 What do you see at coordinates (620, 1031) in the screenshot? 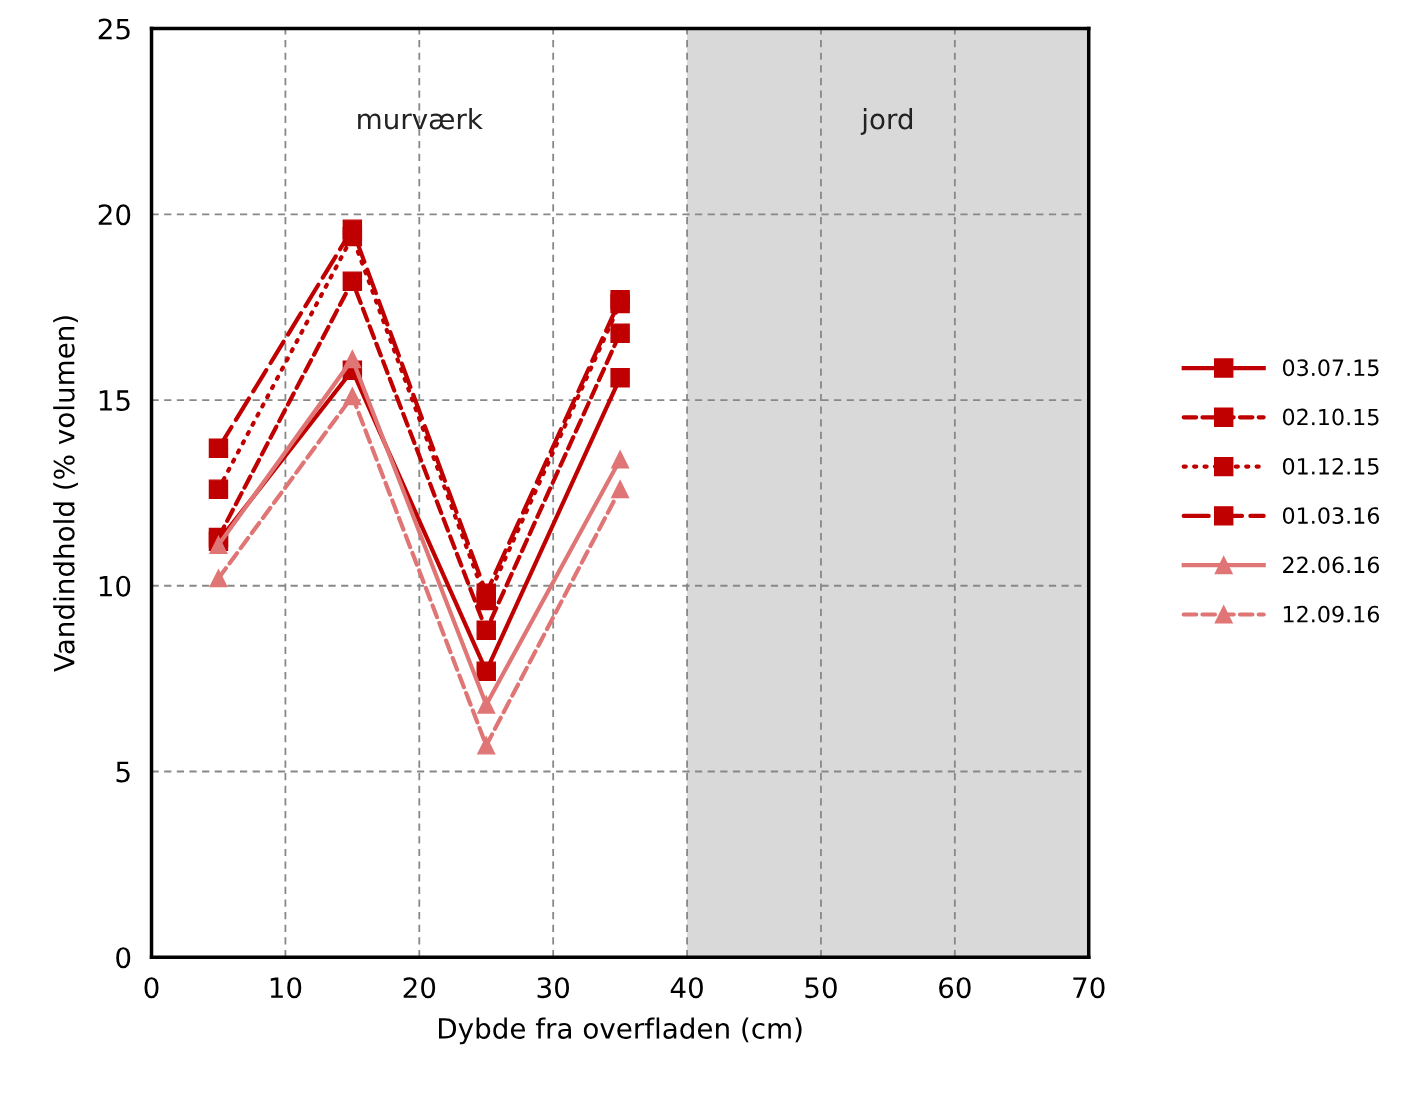
I see `x-axis-title: Dybde fra overfladen (cm)` at bounding box center [620, 1031].